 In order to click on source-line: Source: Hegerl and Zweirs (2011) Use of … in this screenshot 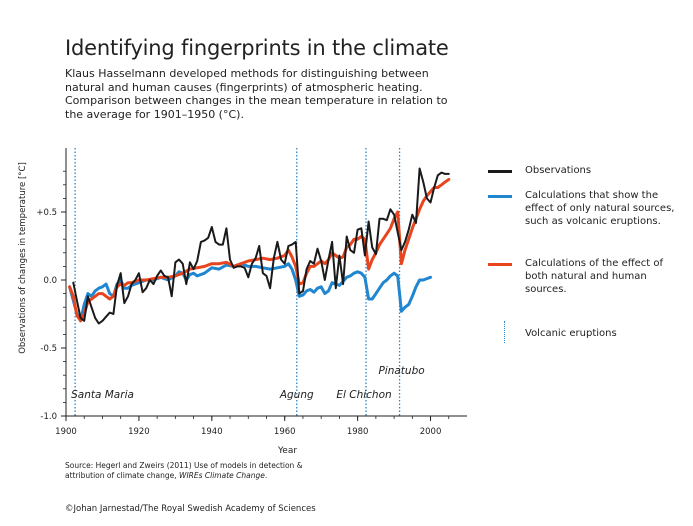, I will do `click(184, 465)`.